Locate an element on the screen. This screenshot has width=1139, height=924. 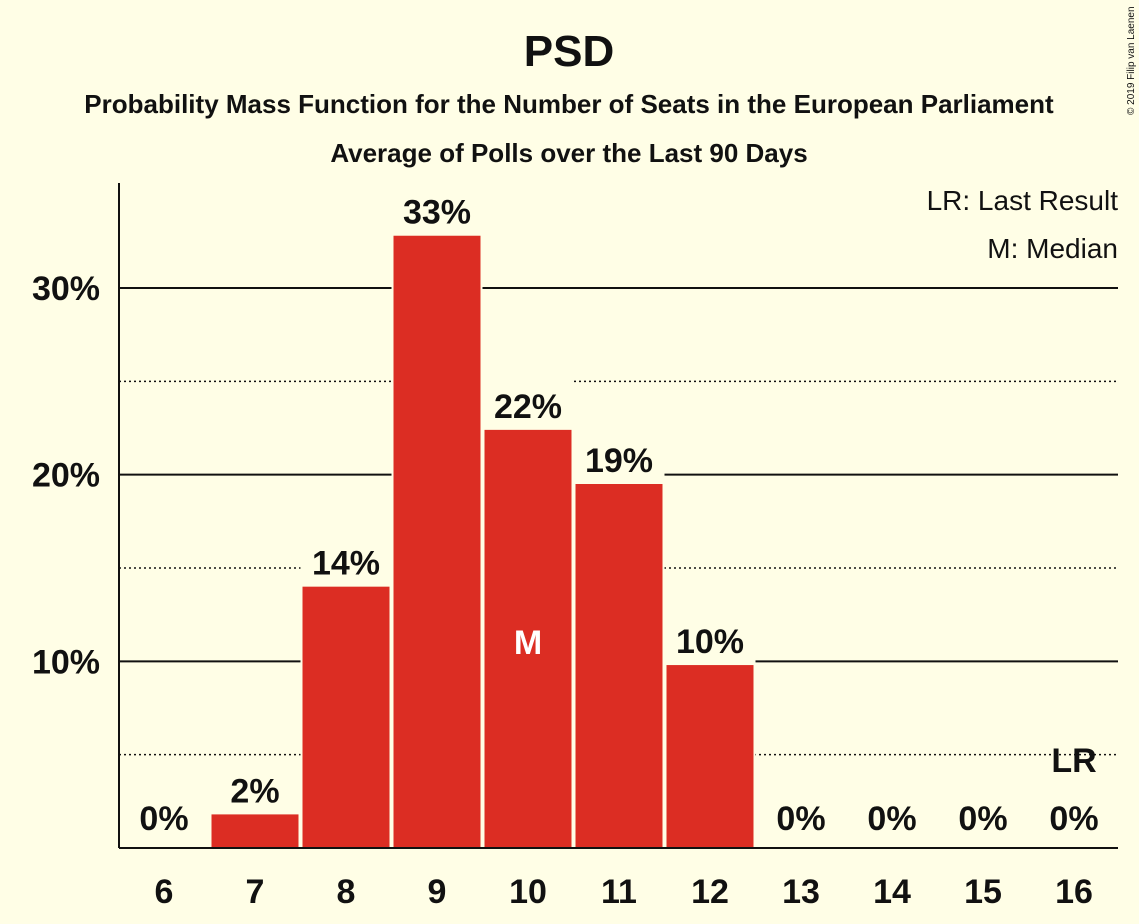
data-label: 10% is located at coordinates (710, 642).